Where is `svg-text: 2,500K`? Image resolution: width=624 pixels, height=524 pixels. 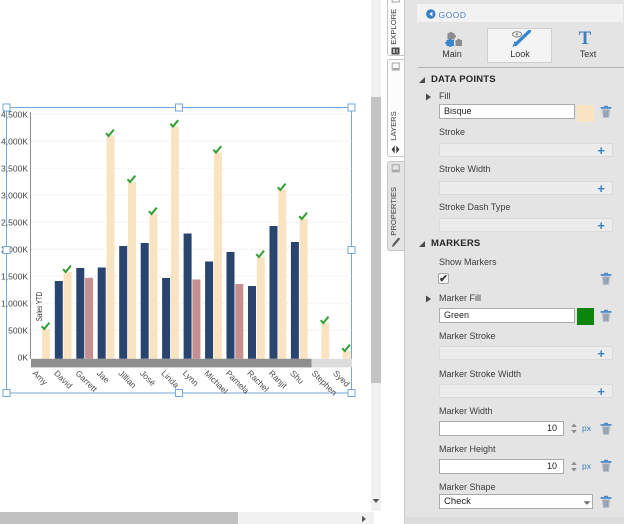
svg-text: 2,500K is located at coordinates (14, 222).